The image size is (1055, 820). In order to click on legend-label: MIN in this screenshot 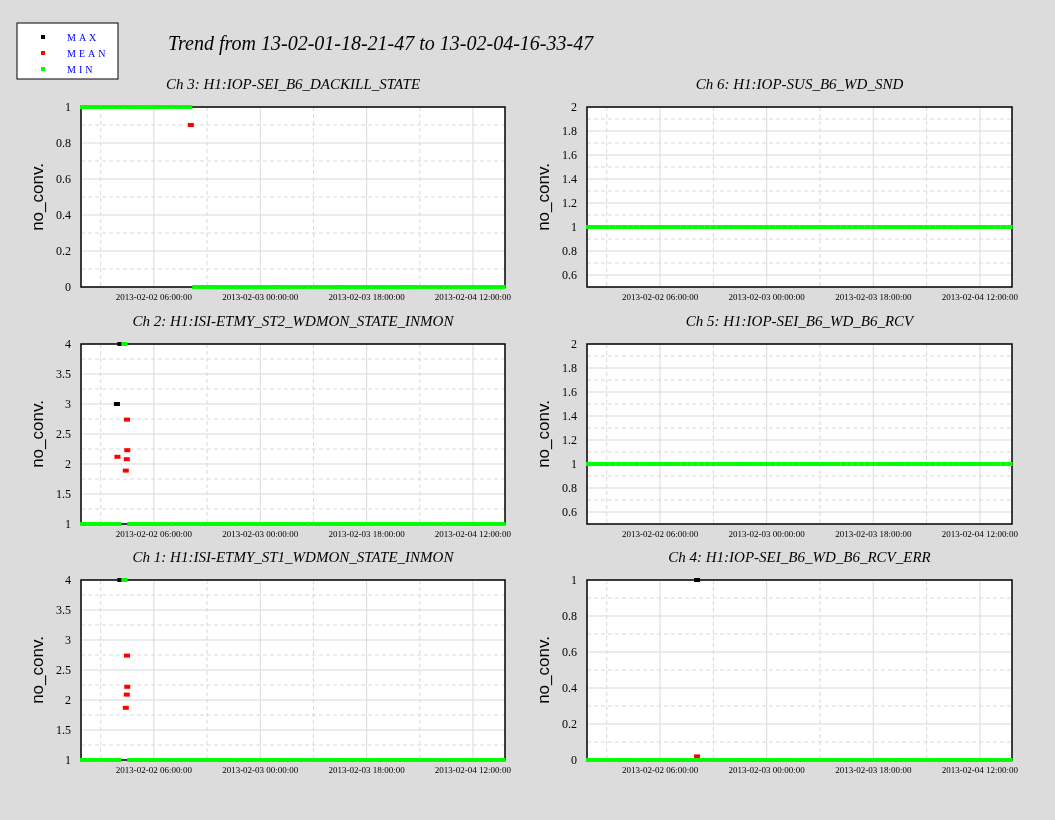, I will do `click(81, 69)`.